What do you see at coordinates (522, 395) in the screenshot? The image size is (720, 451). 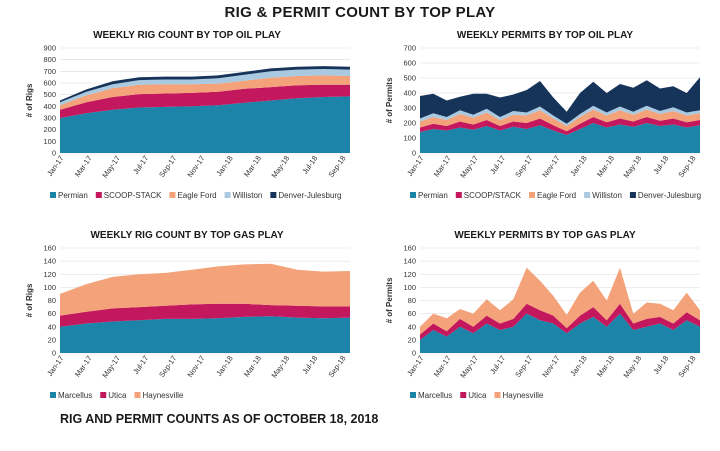 I see `legend-label-haynesville: Haynesville` at bounding box center [522, 395].